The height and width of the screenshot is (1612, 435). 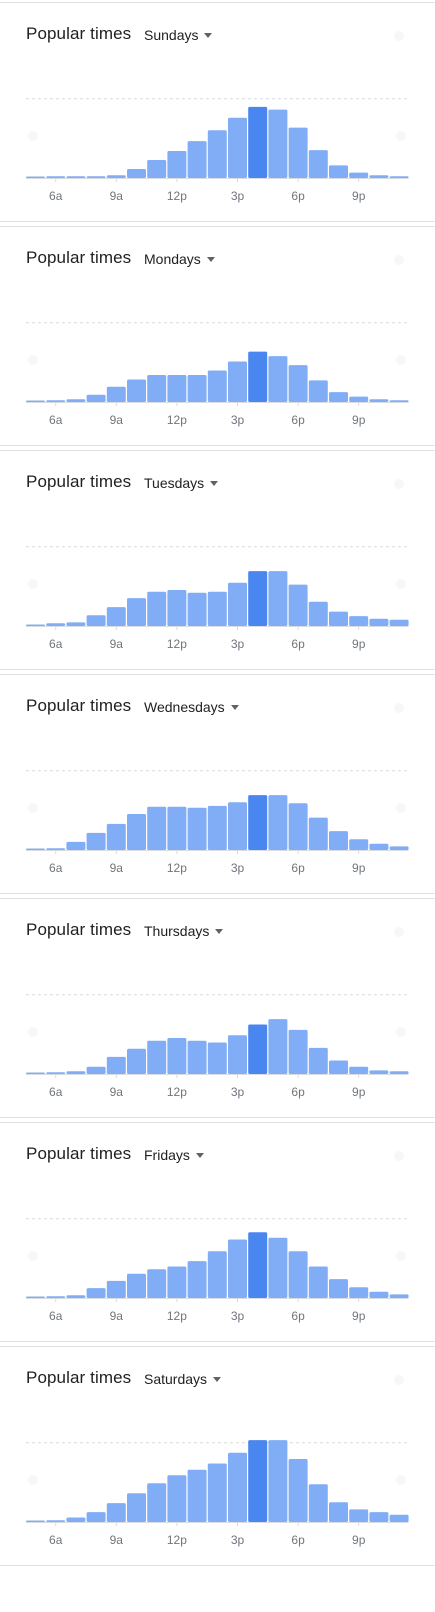 I want to click on day-select-dropdown: Mondays, so click(x=179, y=259).